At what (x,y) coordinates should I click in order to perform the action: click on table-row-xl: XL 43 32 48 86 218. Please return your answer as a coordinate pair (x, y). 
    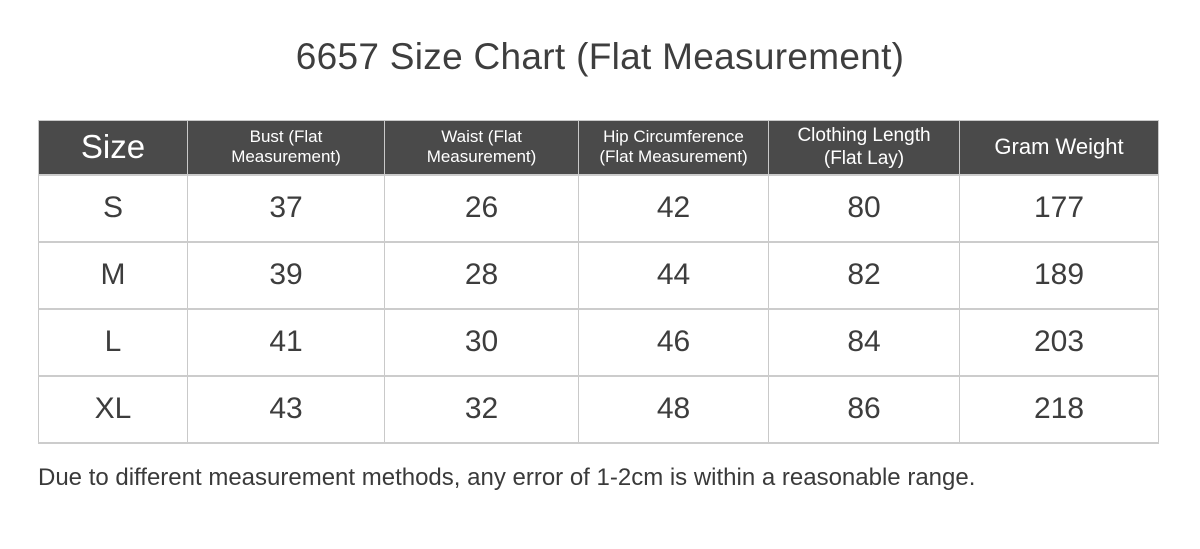
    Looking at the image, I should click on (598, 409).